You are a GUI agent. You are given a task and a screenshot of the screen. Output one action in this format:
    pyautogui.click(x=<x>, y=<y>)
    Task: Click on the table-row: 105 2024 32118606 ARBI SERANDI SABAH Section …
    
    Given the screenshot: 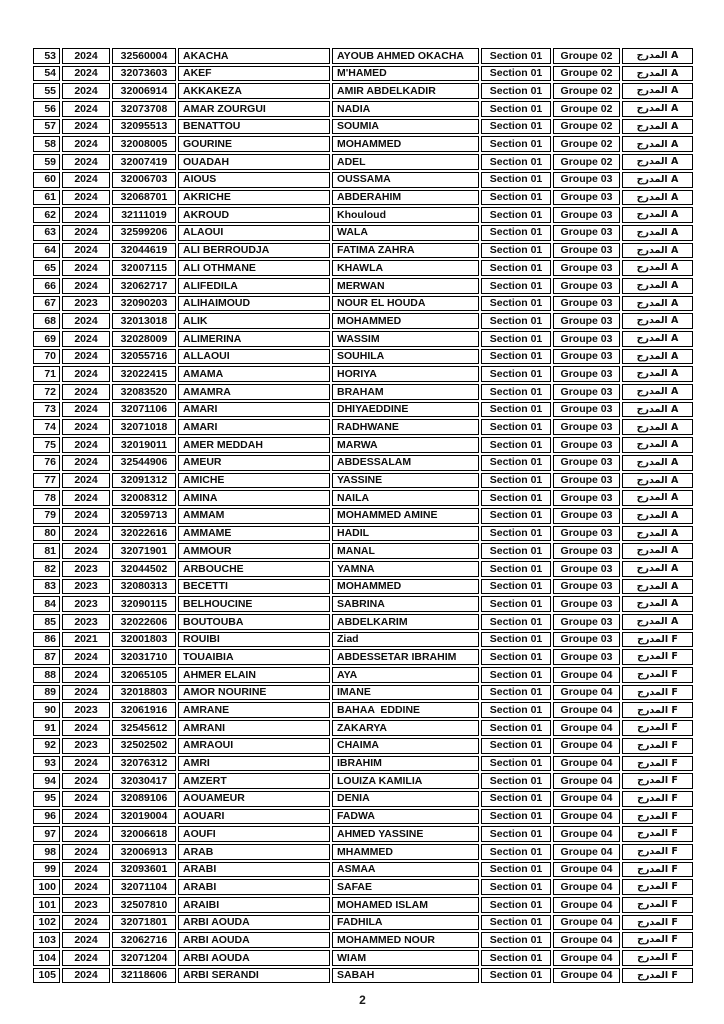 What is the action you would take?
    pyautogui.click(x=363, y=975)
    